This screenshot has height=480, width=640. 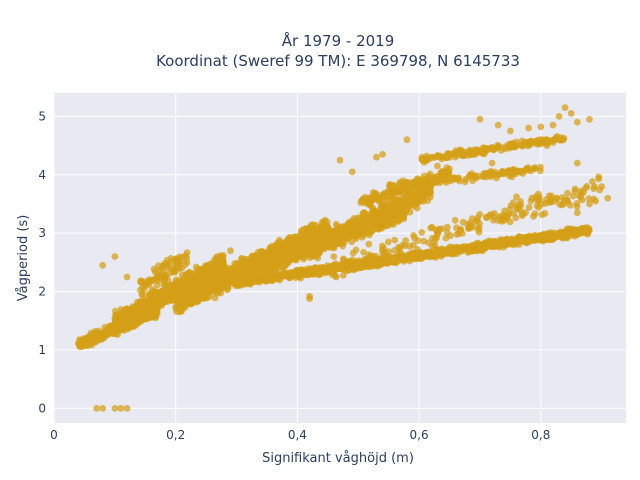 What do you see at coordinates (338, 40) in the screenshot?
I see `chart-title-line-1: År 1979 - 2019` at bounding box center [338, 40].